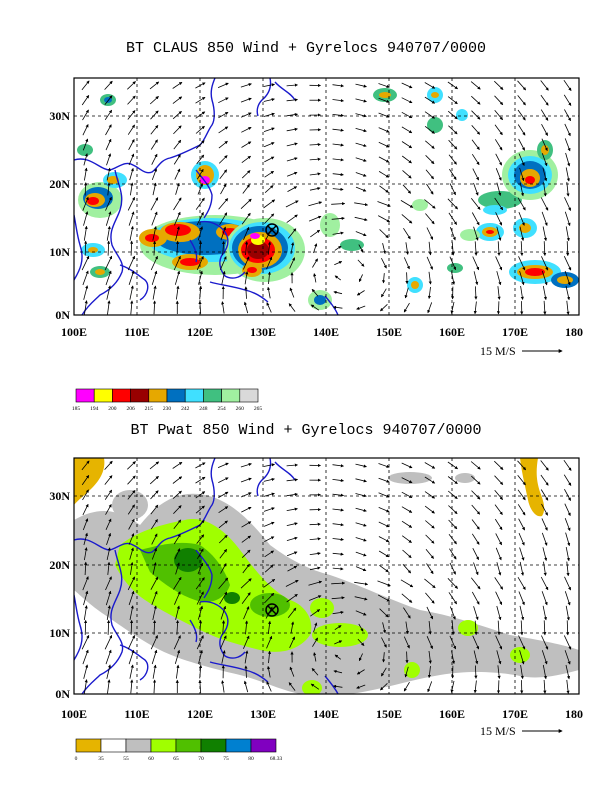 Image resolution: width=612 pixels, height=792 pixels. What do you see at coordinates (59, 184) in the screenshot?
I see `panel1-lat-label: 20N` at bounding box center [59, 184].